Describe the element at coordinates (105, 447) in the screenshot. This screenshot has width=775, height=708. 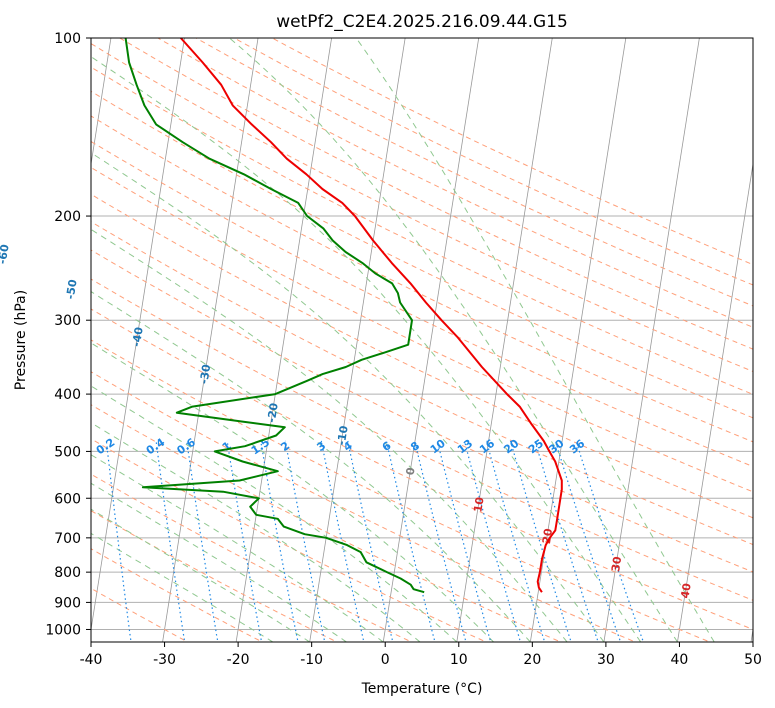
I see `mixing-ratio-label: 0.2` at that location.